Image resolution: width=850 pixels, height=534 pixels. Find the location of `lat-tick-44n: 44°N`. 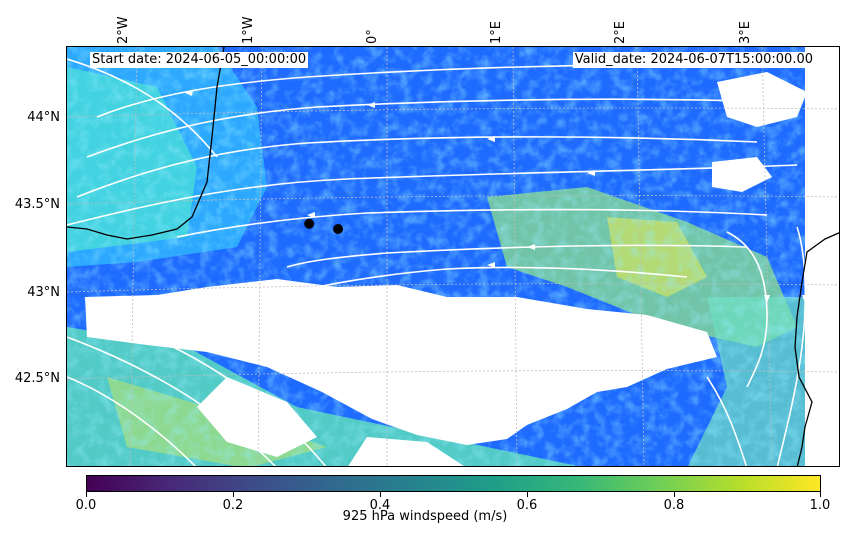

lat-tick-44n: 44°N is located at coordinates (43, 117).